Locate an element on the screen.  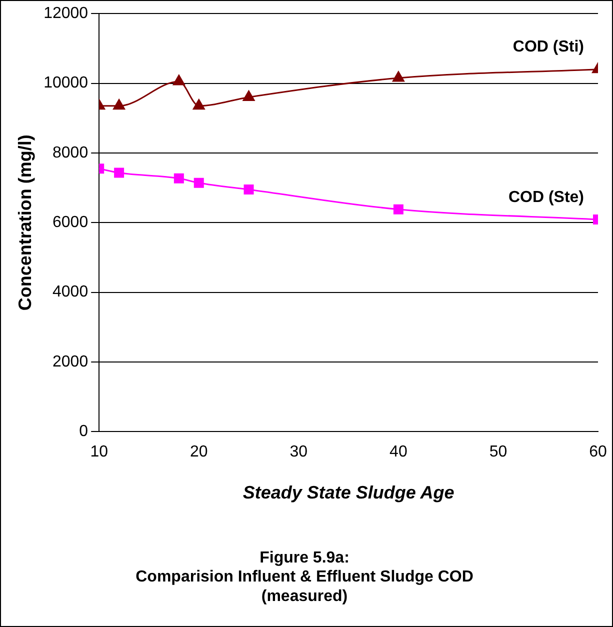
y-tick-label: 12000 is located at coordinates (66, 13).